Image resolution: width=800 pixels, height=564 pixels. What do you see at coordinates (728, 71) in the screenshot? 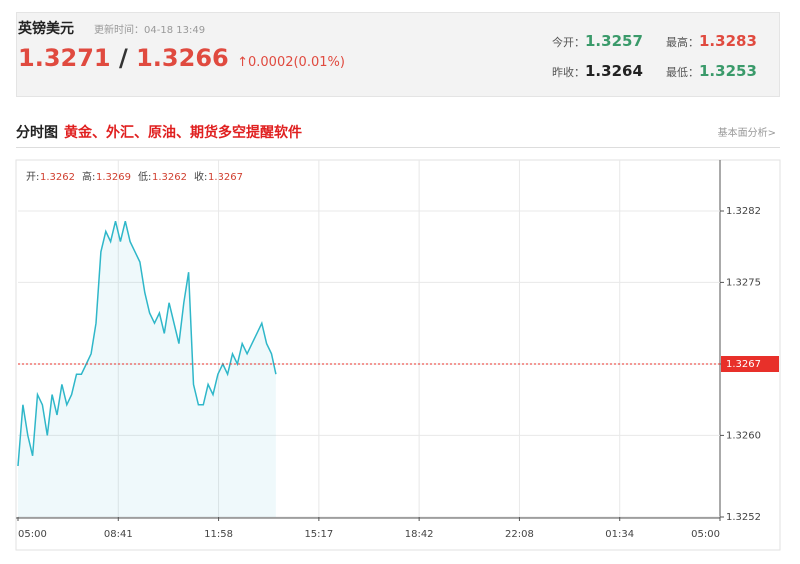
I see `stat-value: 1.3253` at bounding box center [728, 71].